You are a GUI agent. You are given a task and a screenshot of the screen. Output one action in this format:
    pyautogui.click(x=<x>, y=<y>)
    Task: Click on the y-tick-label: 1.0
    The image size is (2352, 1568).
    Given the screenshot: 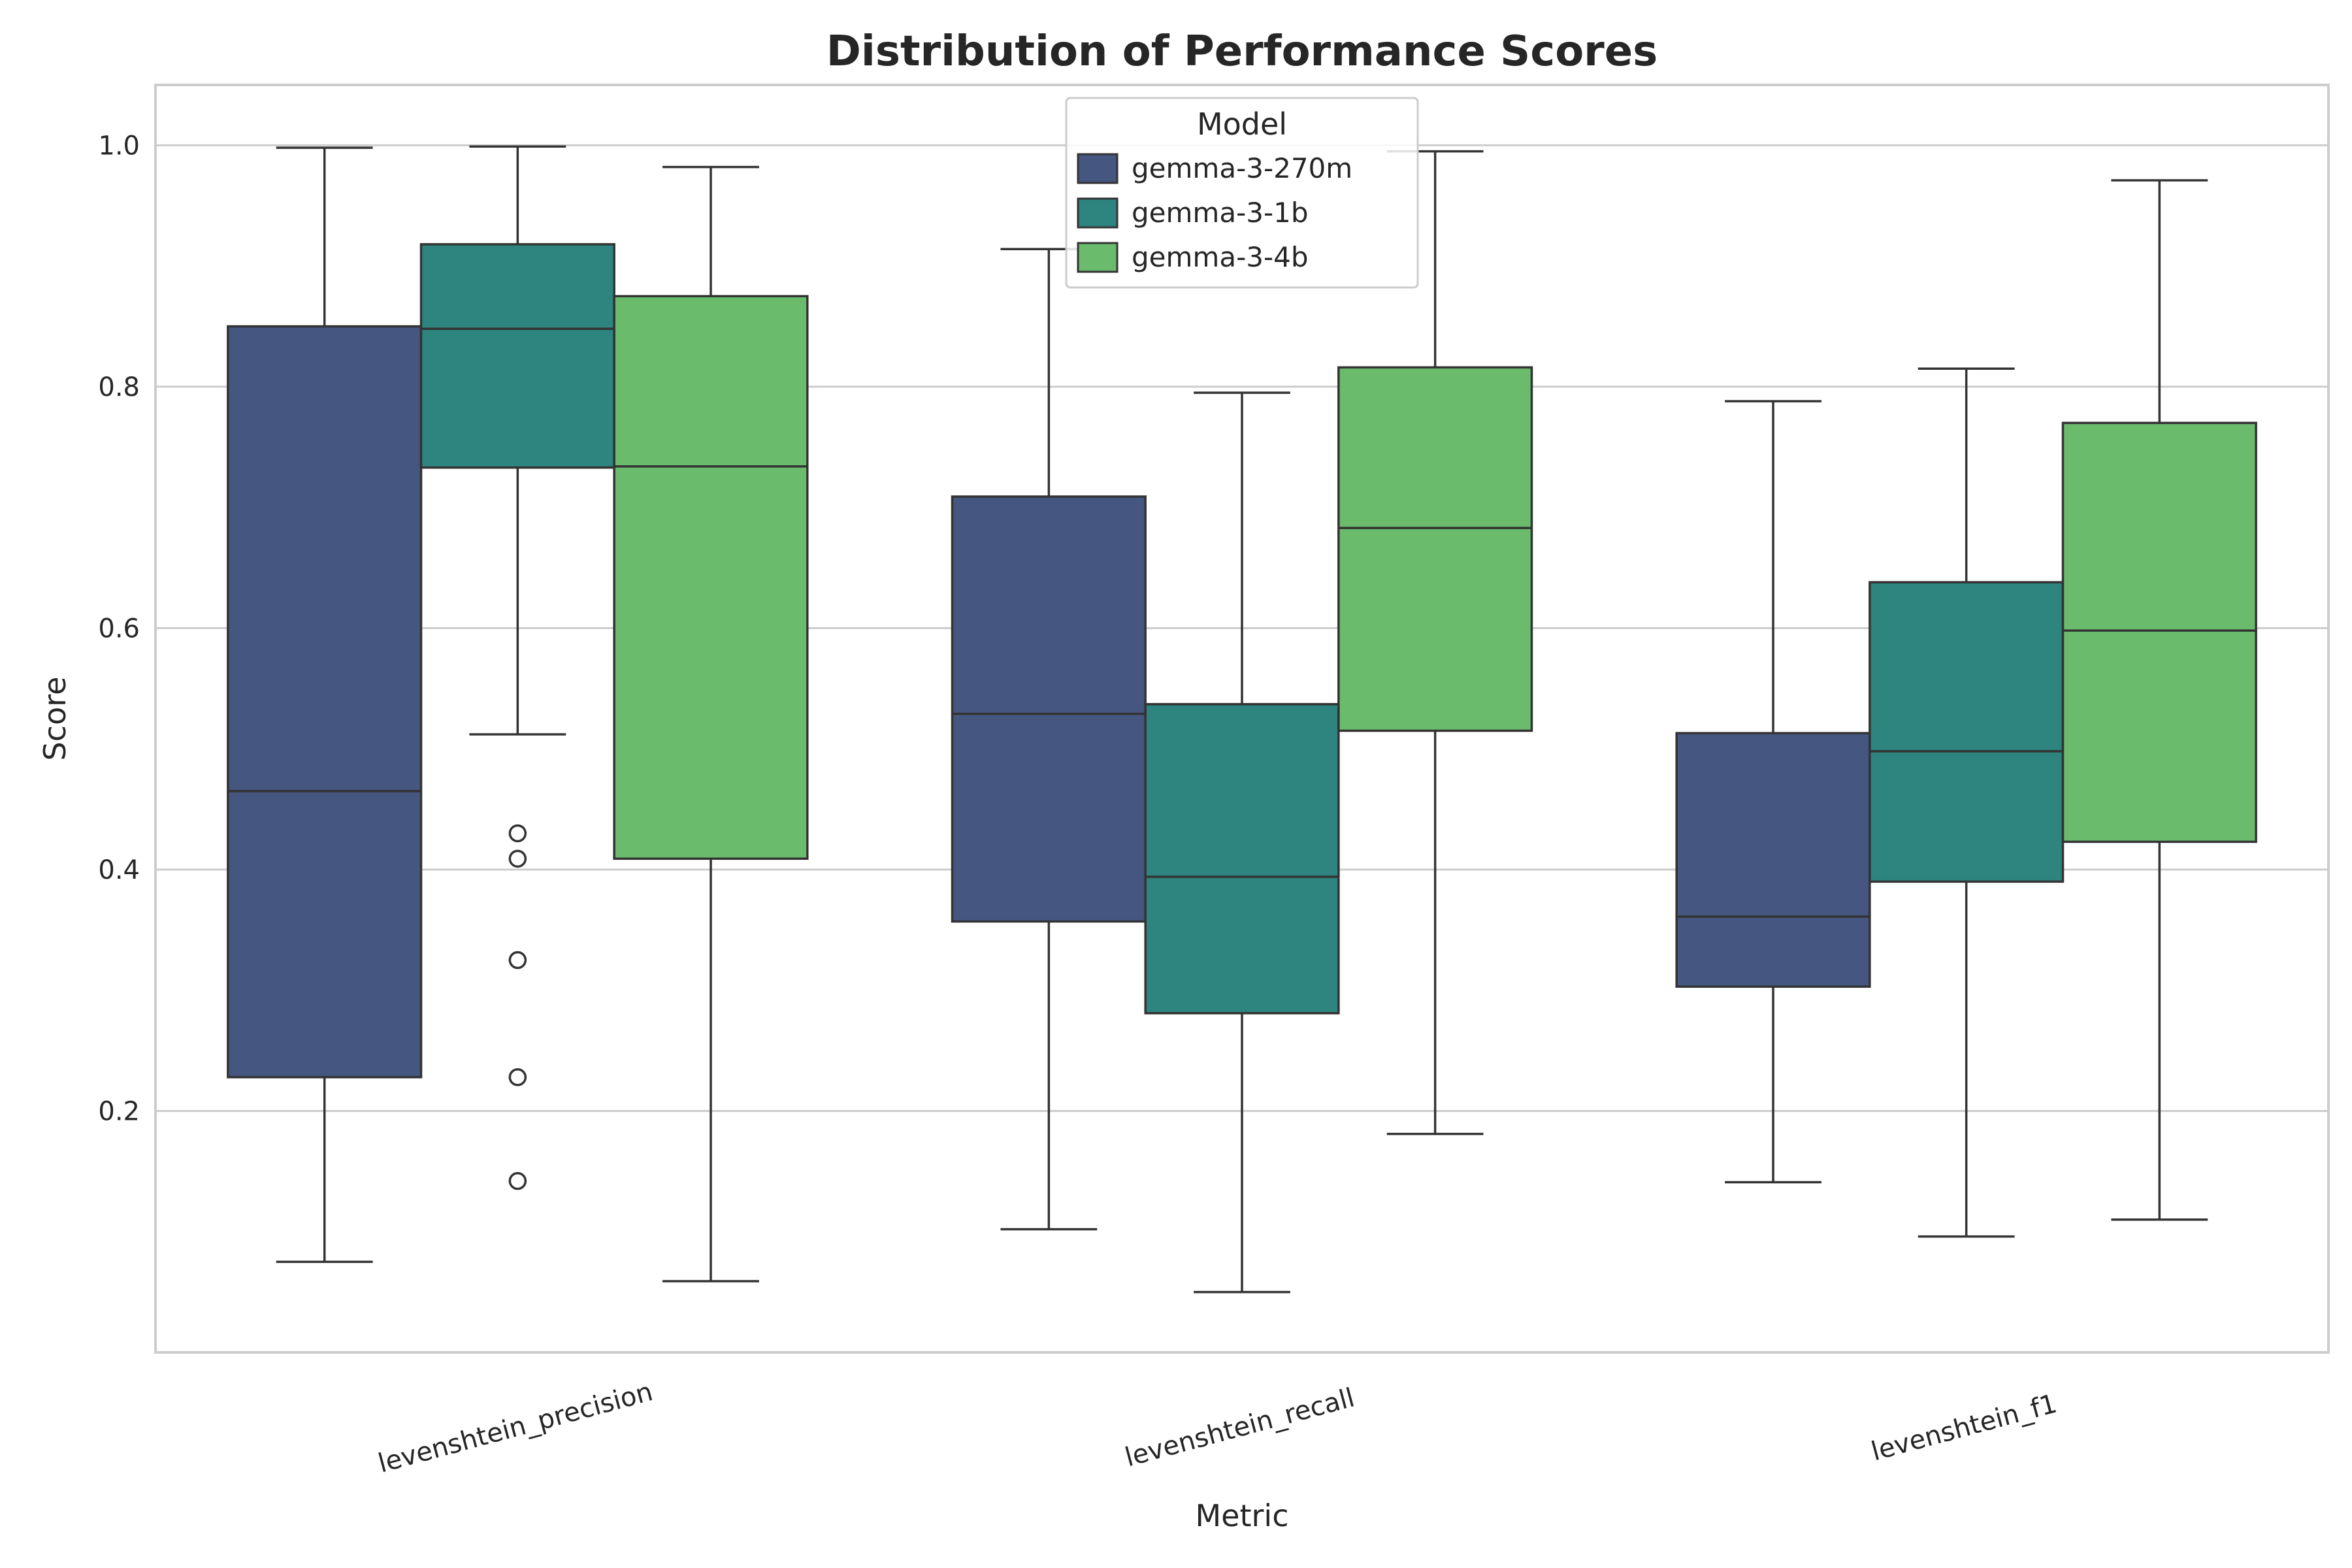 What is the action you would take?
    pyautogui.click(x=119, y=146)
    